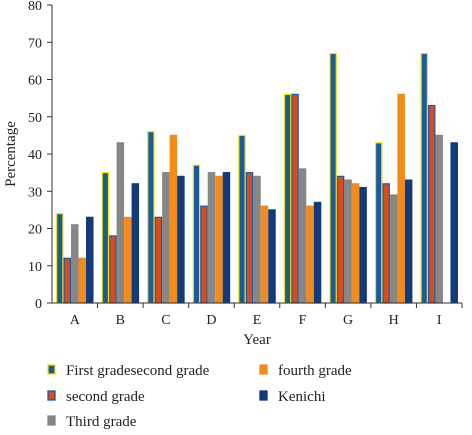  Describe the element at coordinates (35, 155) in the screenshot. I see `y-tick-label: 40` at that location.